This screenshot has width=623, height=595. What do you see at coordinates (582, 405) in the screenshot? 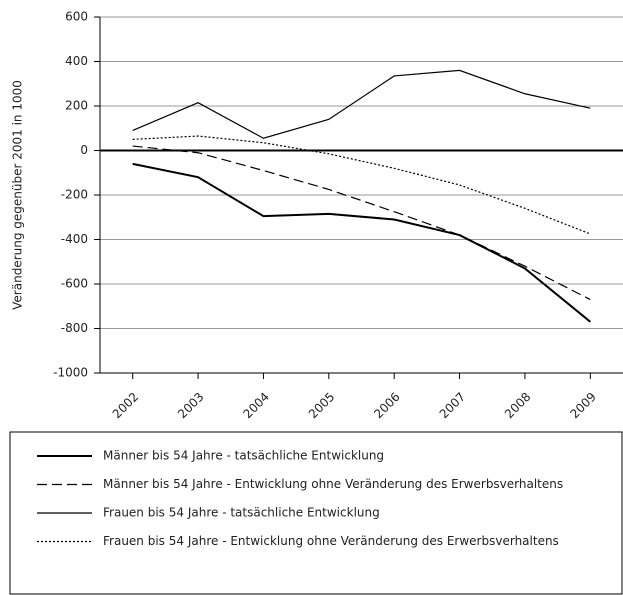
I see `x-tick-label: 2009` at bounding box center [582, 405].